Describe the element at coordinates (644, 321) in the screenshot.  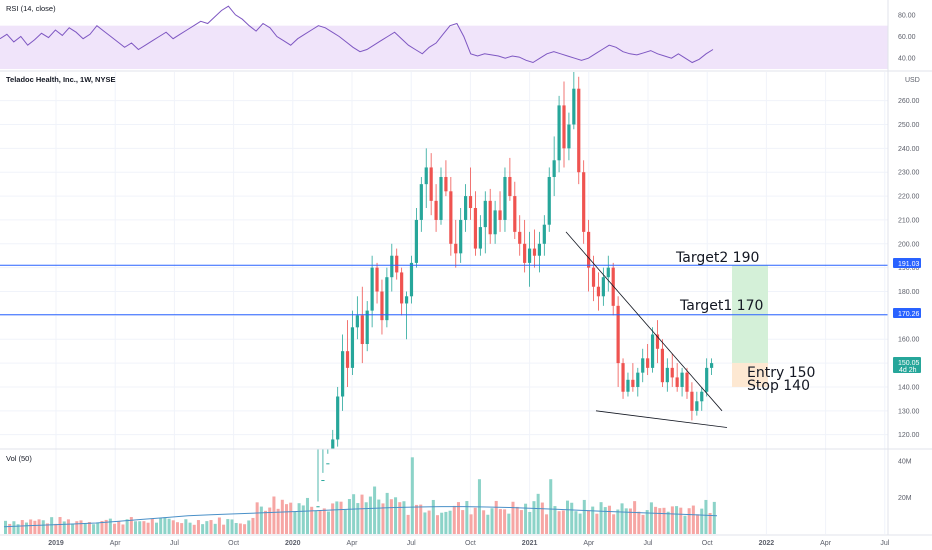
I see `wedge-upper-trendline` at that location.